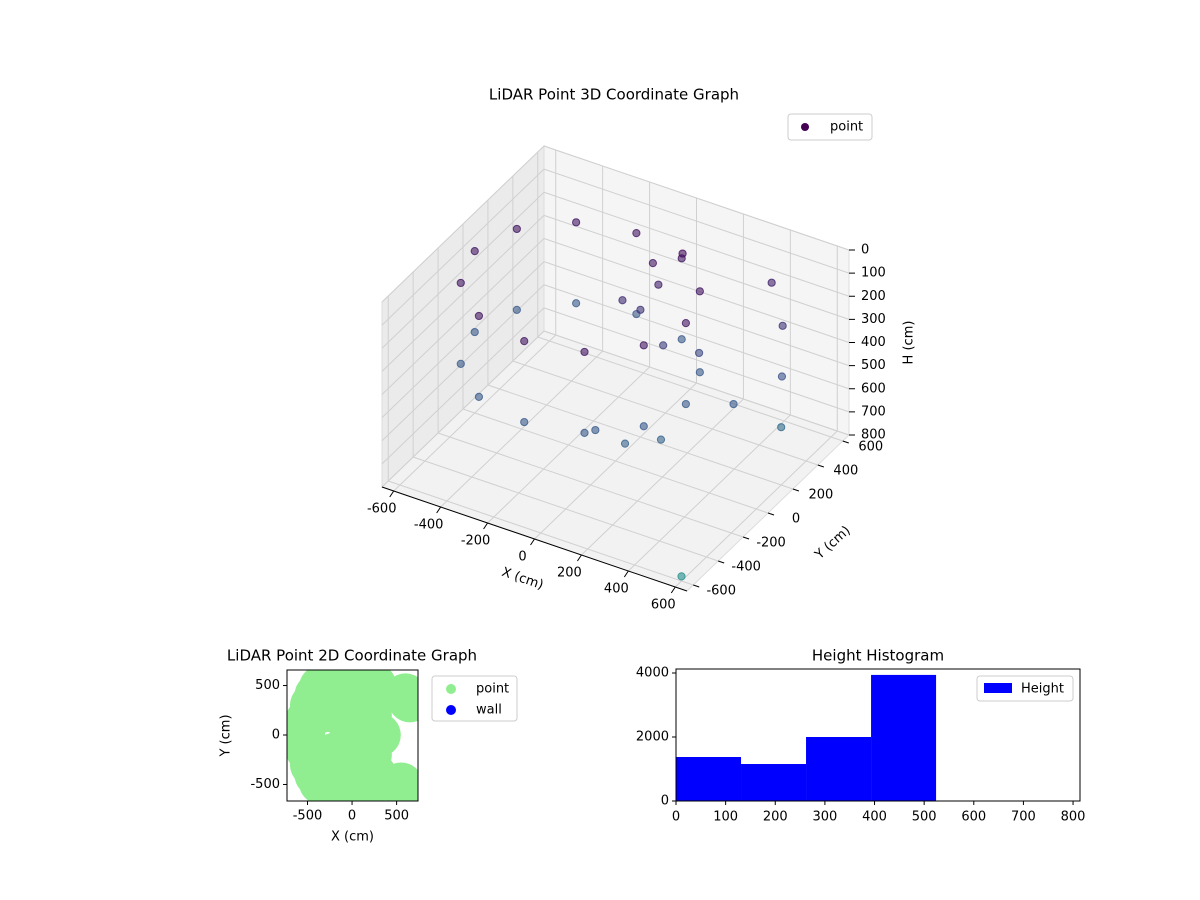  I want to click on z-tick-label: 300, so click(873, 319).